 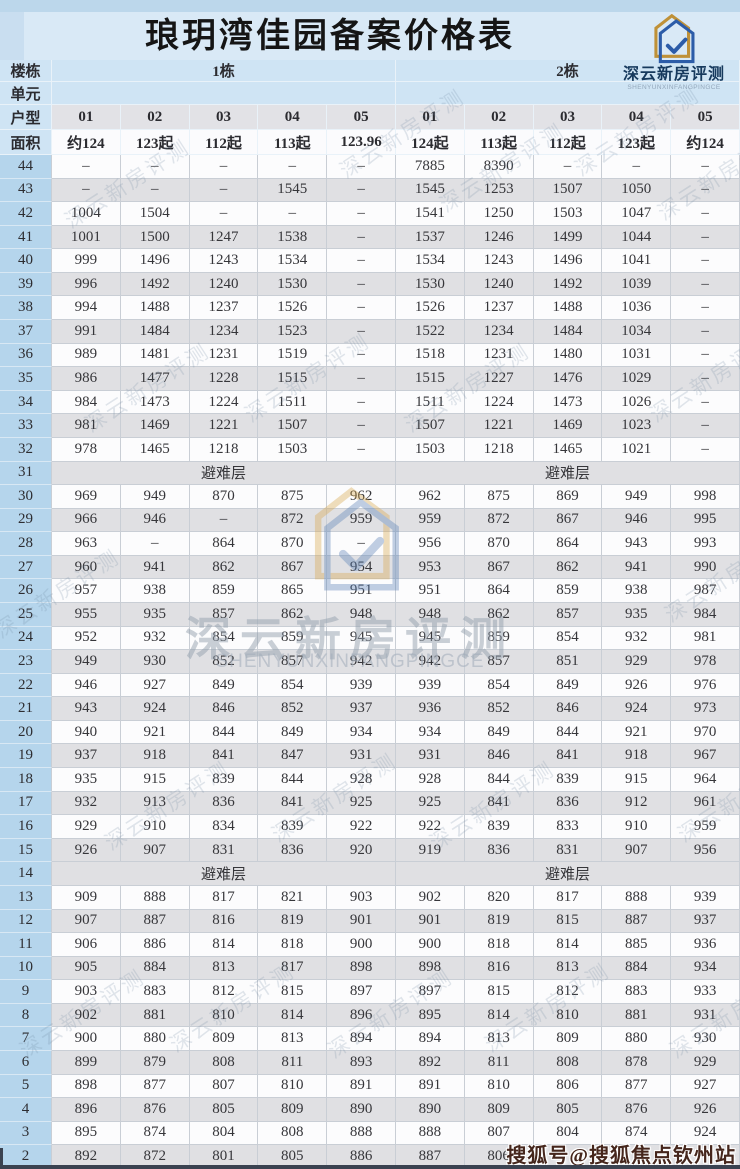 What do you see at coordinates (637, 426) in the screenshot?
I see `price-cell: 1023` at bounding box center [637, 426].